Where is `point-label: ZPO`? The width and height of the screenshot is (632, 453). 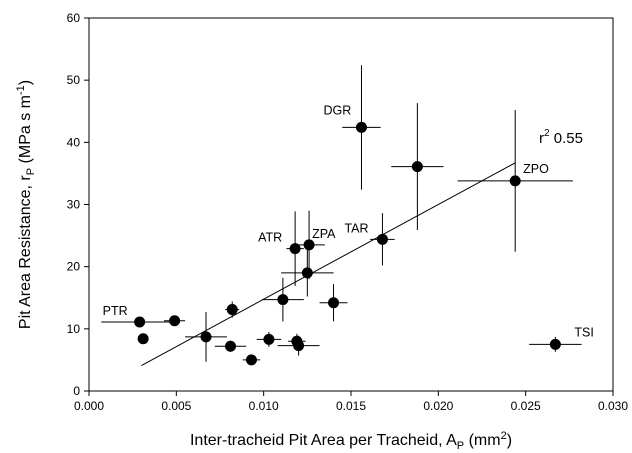
point-label: ZPO is located at coordinates (536, 169).